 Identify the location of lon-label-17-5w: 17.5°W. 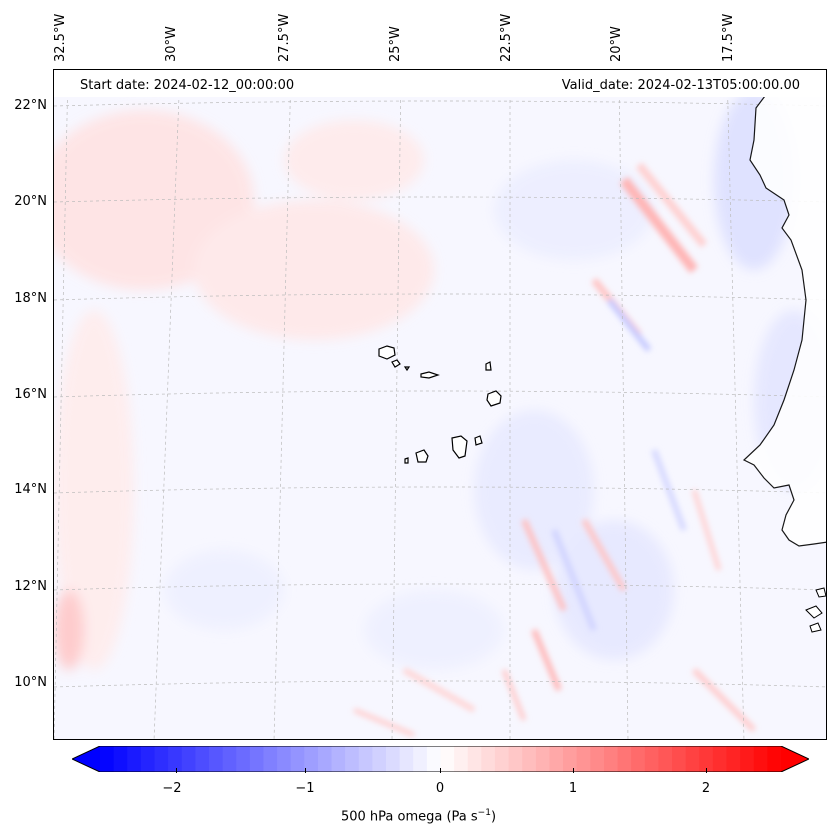
(728, 37).